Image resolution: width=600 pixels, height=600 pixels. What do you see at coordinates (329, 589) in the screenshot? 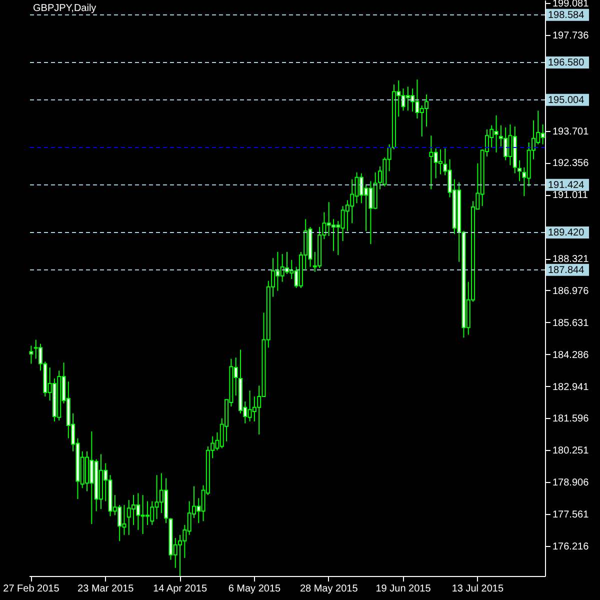
I see `x-tick-label: 28 May 2015` at bounding box center [329, 589].